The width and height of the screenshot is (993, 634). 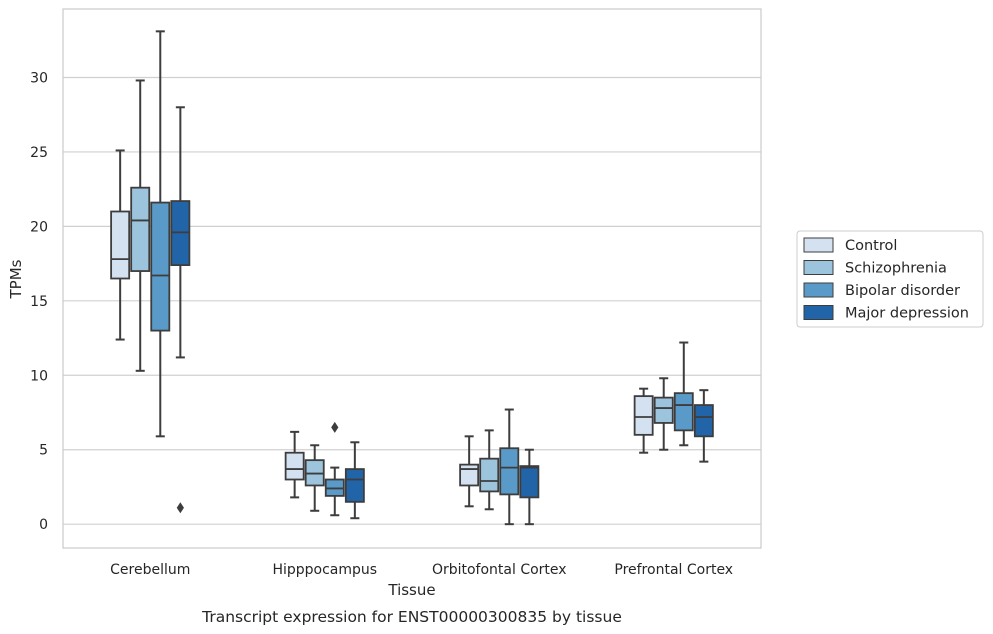 What do you see at coordinates (43, 451) in the screenshot?
I see `y-tick-label: 5` at bounding box center [43, 451].